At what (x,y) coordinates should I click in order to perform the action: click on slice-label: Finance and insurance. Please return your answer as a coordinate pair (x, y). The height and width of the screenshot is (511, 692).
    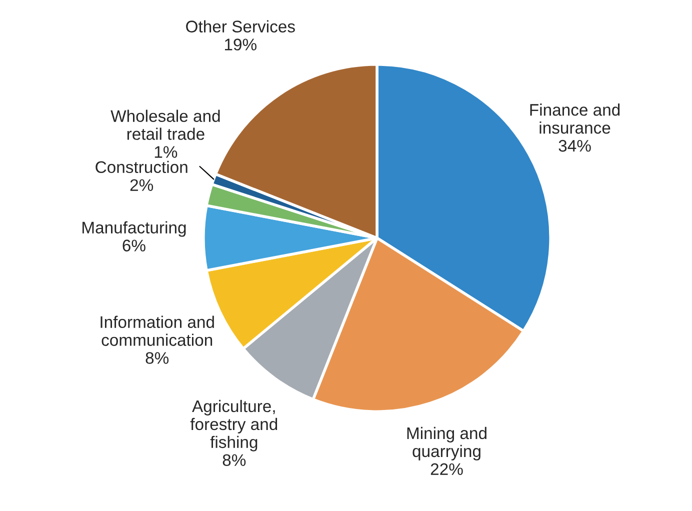
    Looking at the image, I should click on (575, 119).